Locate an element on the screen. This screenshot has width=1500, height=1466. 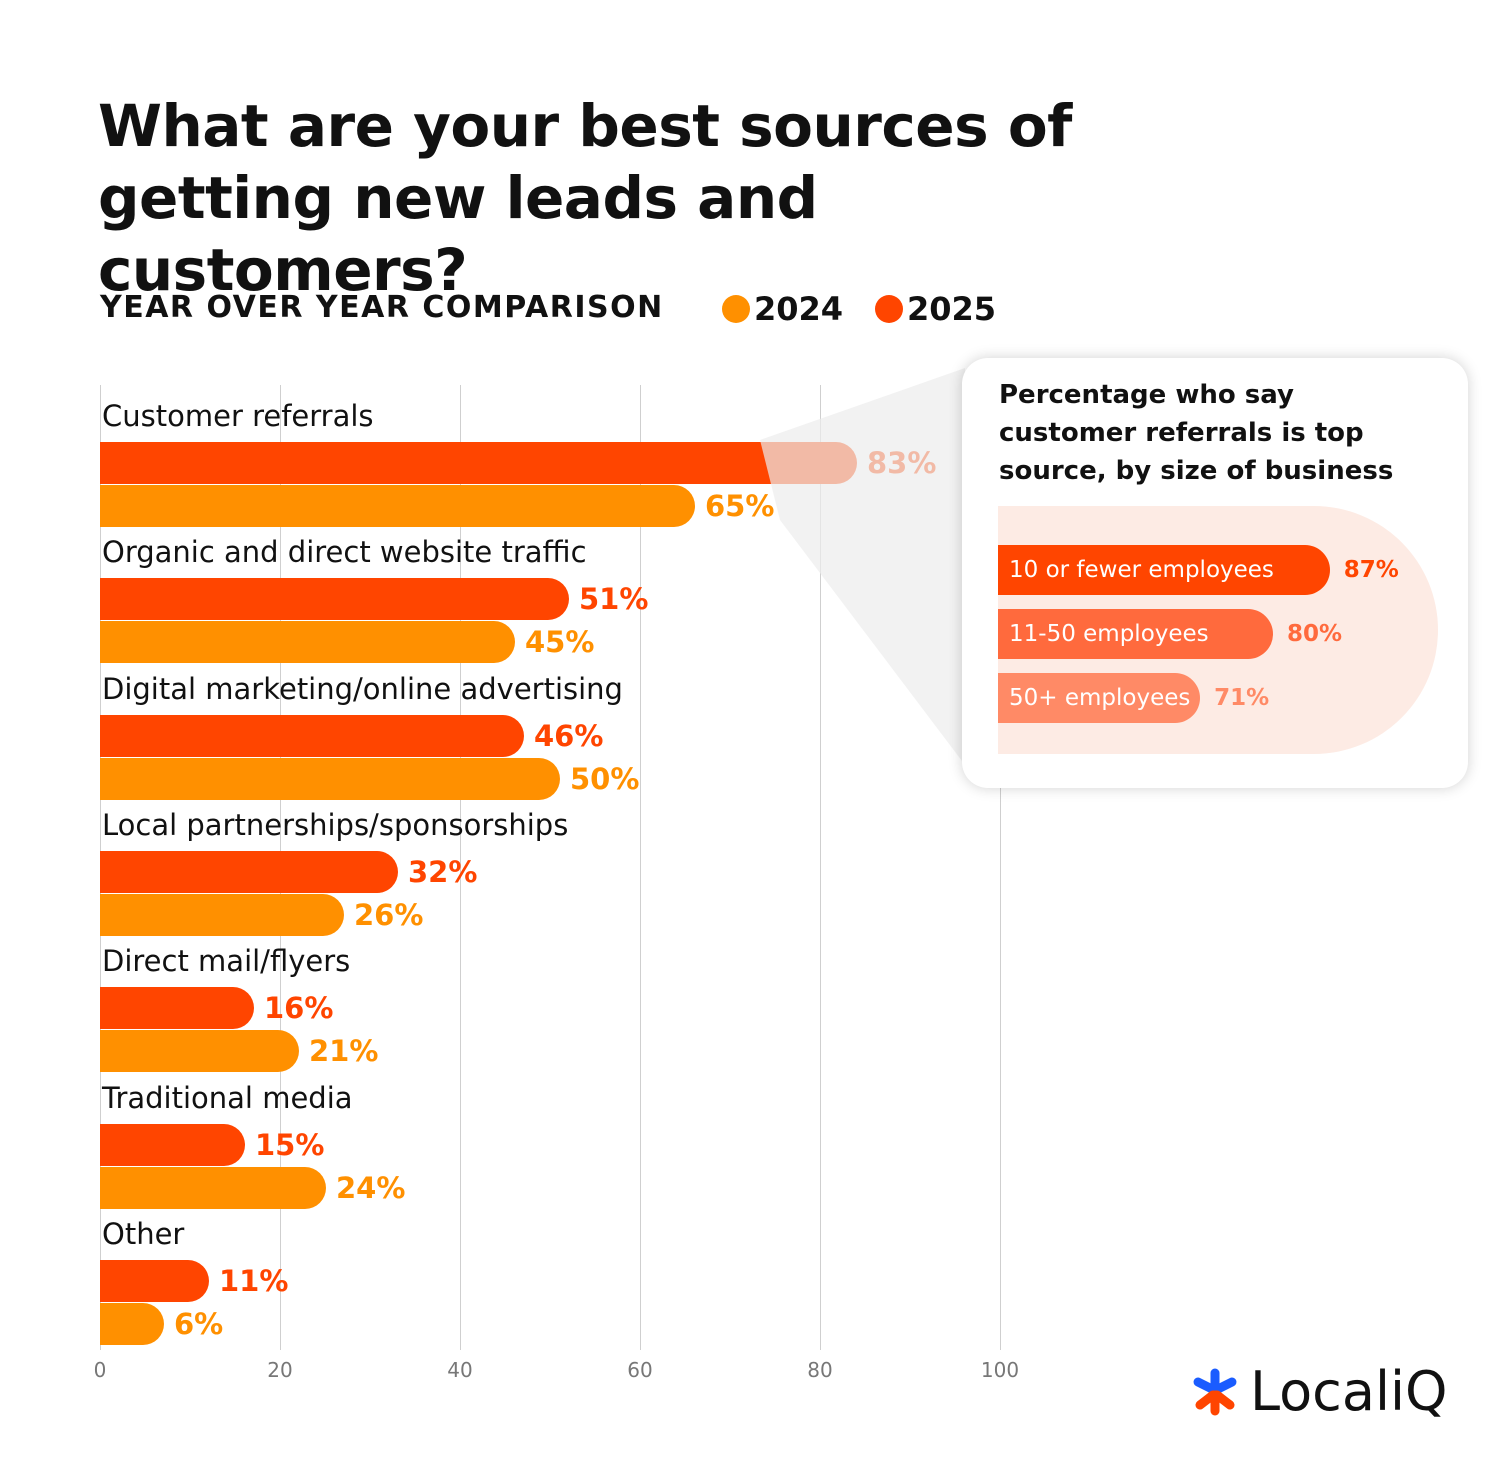
category-label: Digital marketing/online advertising is located at coordinates (362, 688).